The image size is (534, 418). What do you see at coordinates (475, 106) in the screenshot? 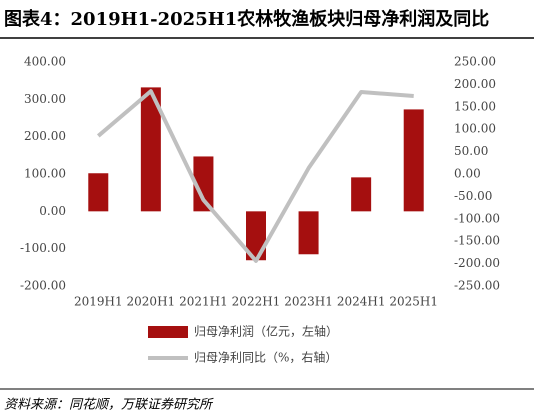
I see `y2-tick-label: 150.00` at bounding box center [475, 106].